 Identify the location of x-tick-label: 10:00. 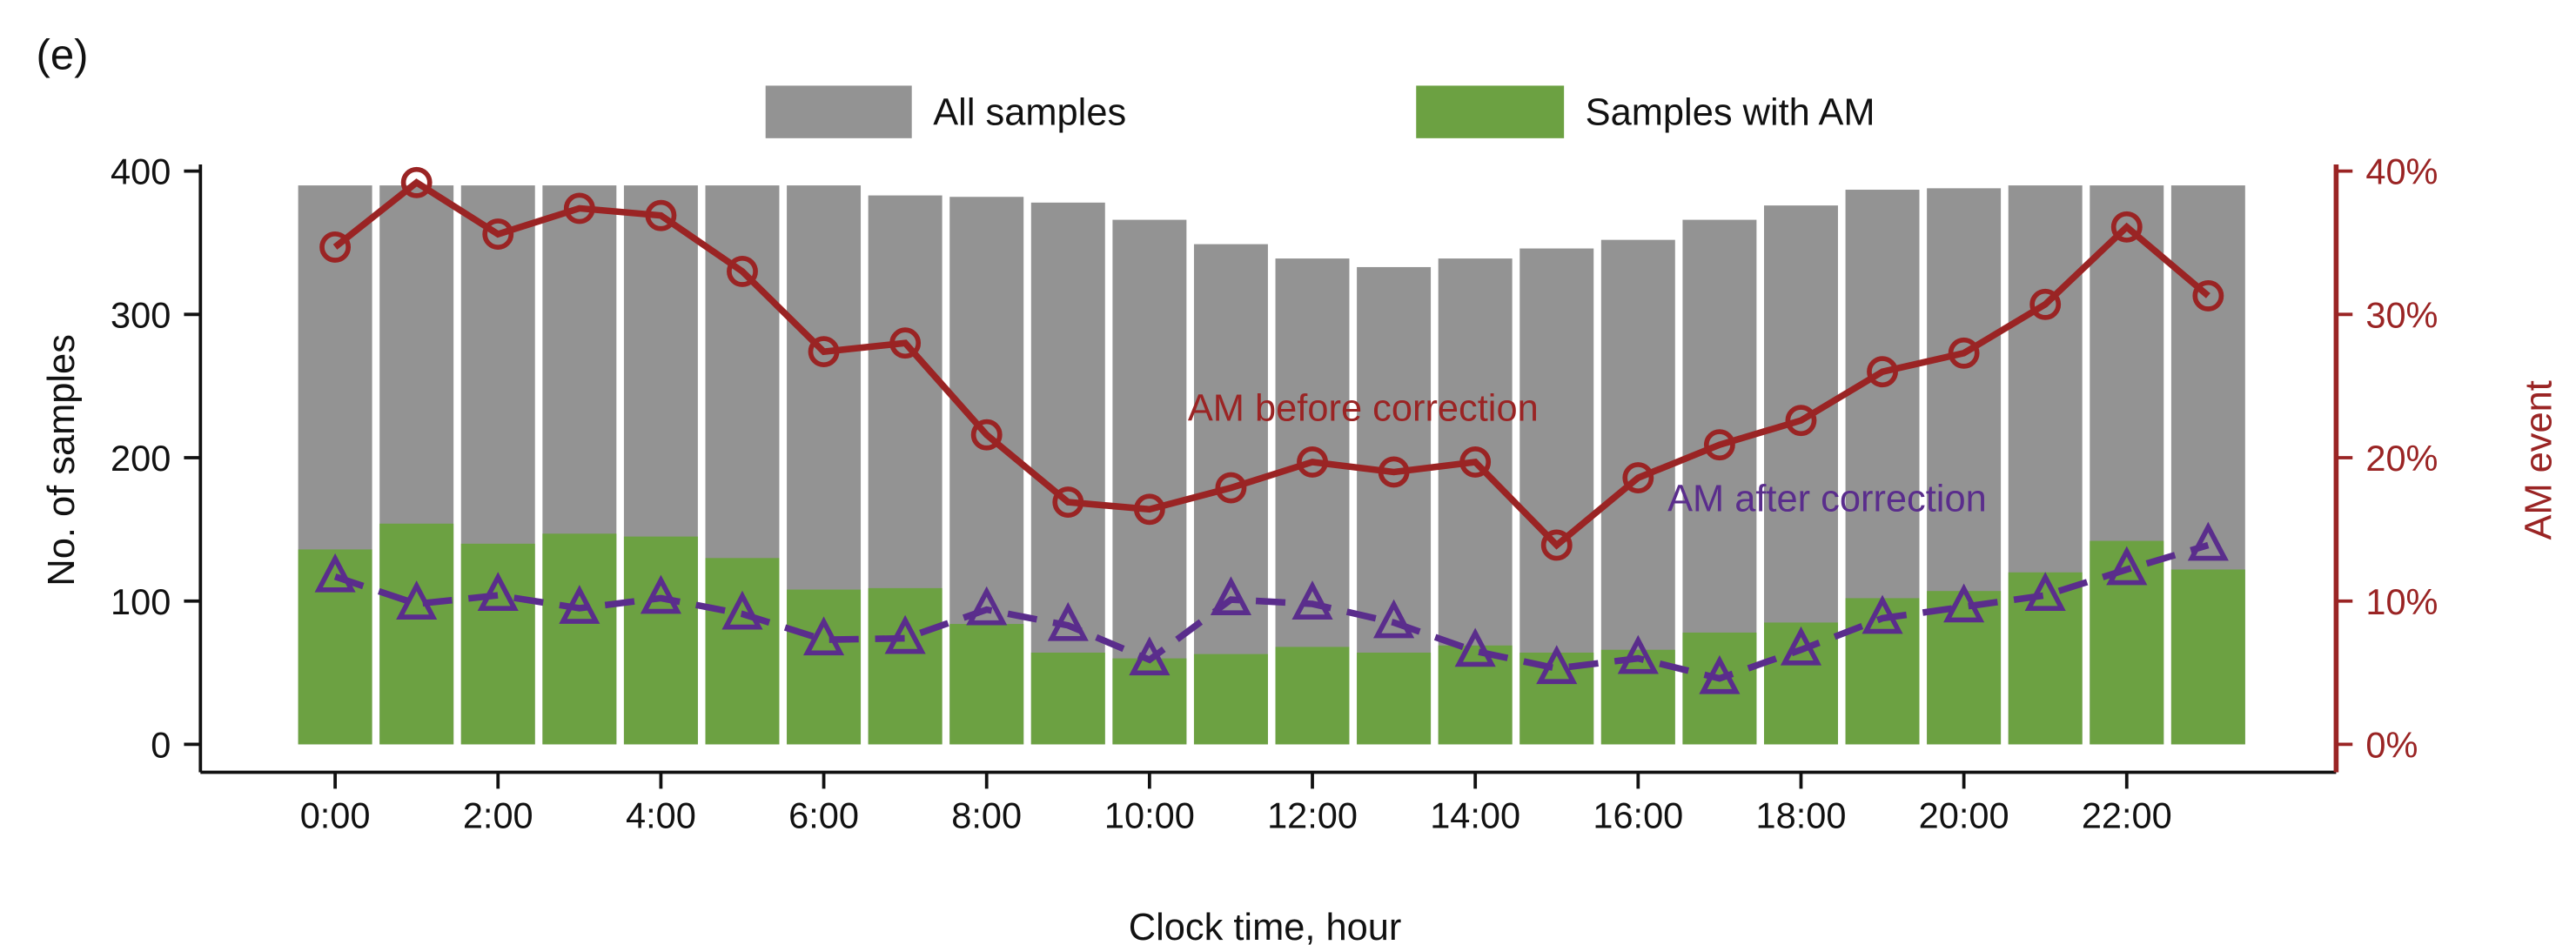
(1150, 815).